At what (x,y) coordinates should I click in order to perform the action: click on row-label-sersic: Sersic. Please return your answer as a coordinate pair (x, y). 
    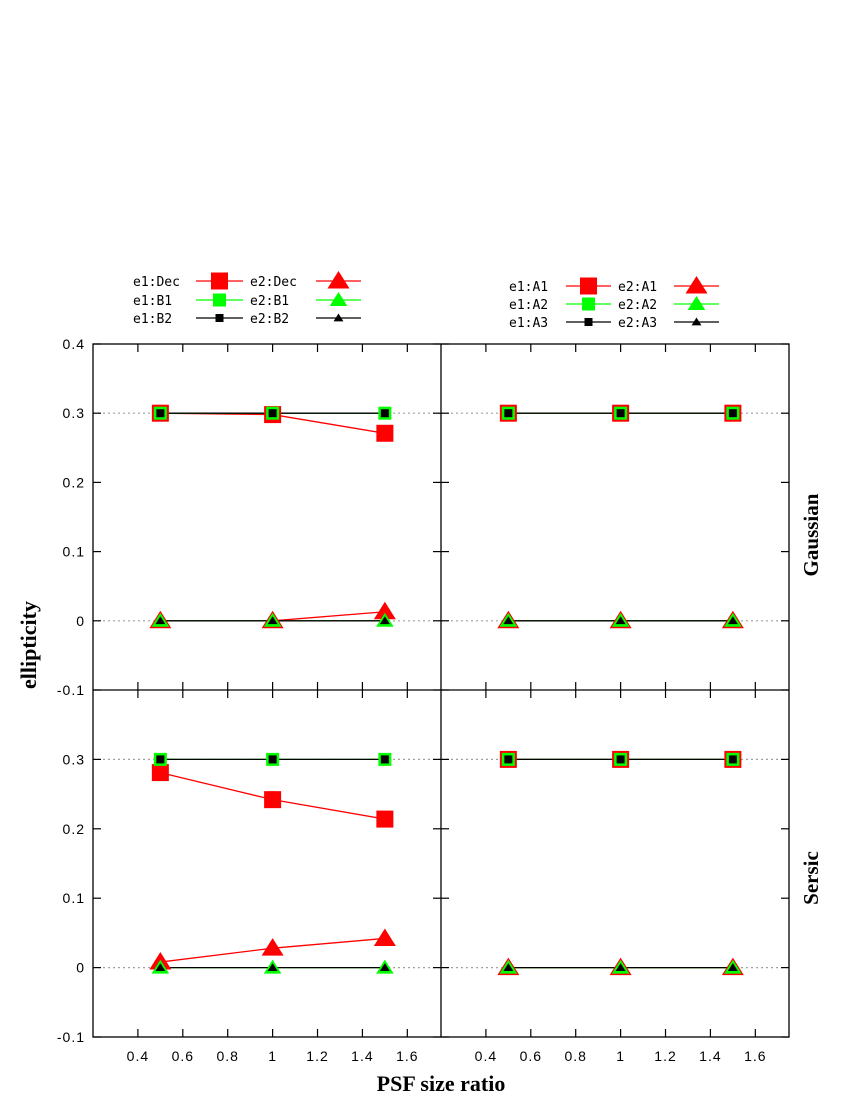
    Looking at the image, I should click on (811, 878).